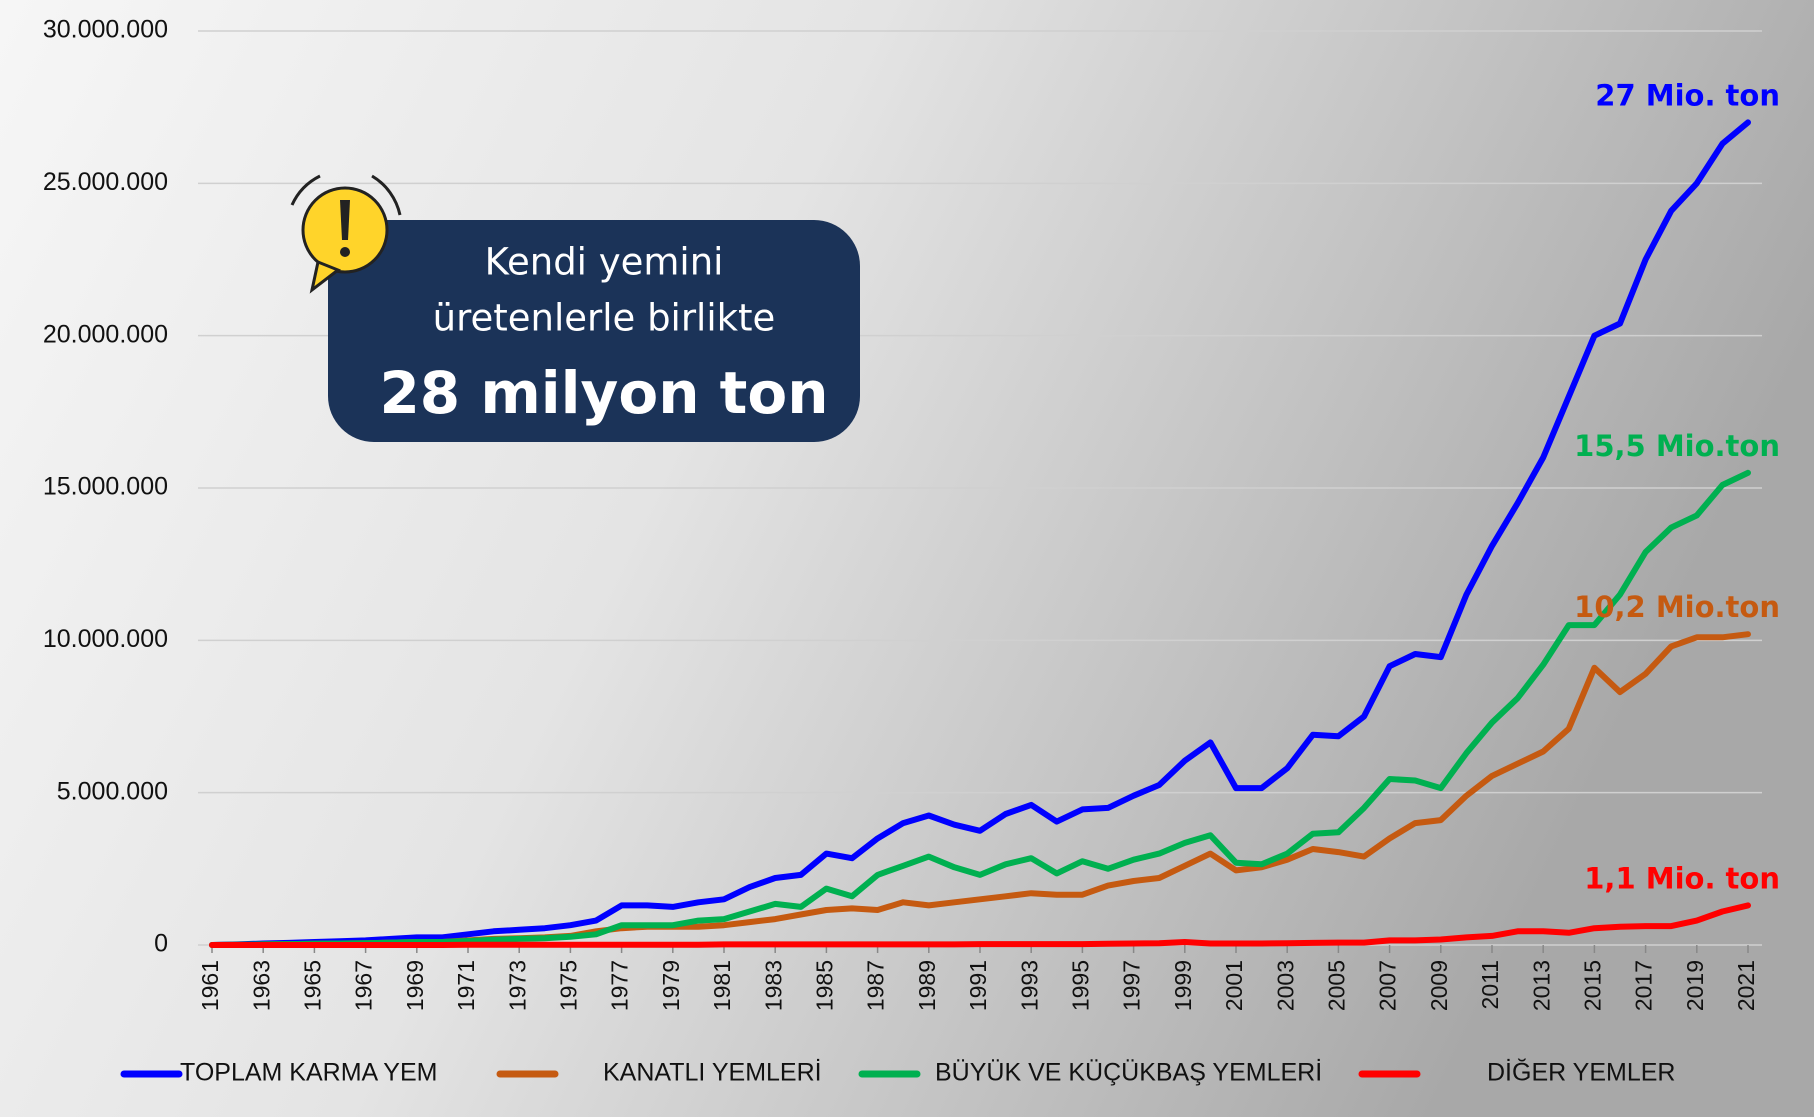 This screenshot has width=1814, height=1117. Describe the element at coordinates (1183, 985) in the screenshot. I see `x-tick-label: 1999` at that location.